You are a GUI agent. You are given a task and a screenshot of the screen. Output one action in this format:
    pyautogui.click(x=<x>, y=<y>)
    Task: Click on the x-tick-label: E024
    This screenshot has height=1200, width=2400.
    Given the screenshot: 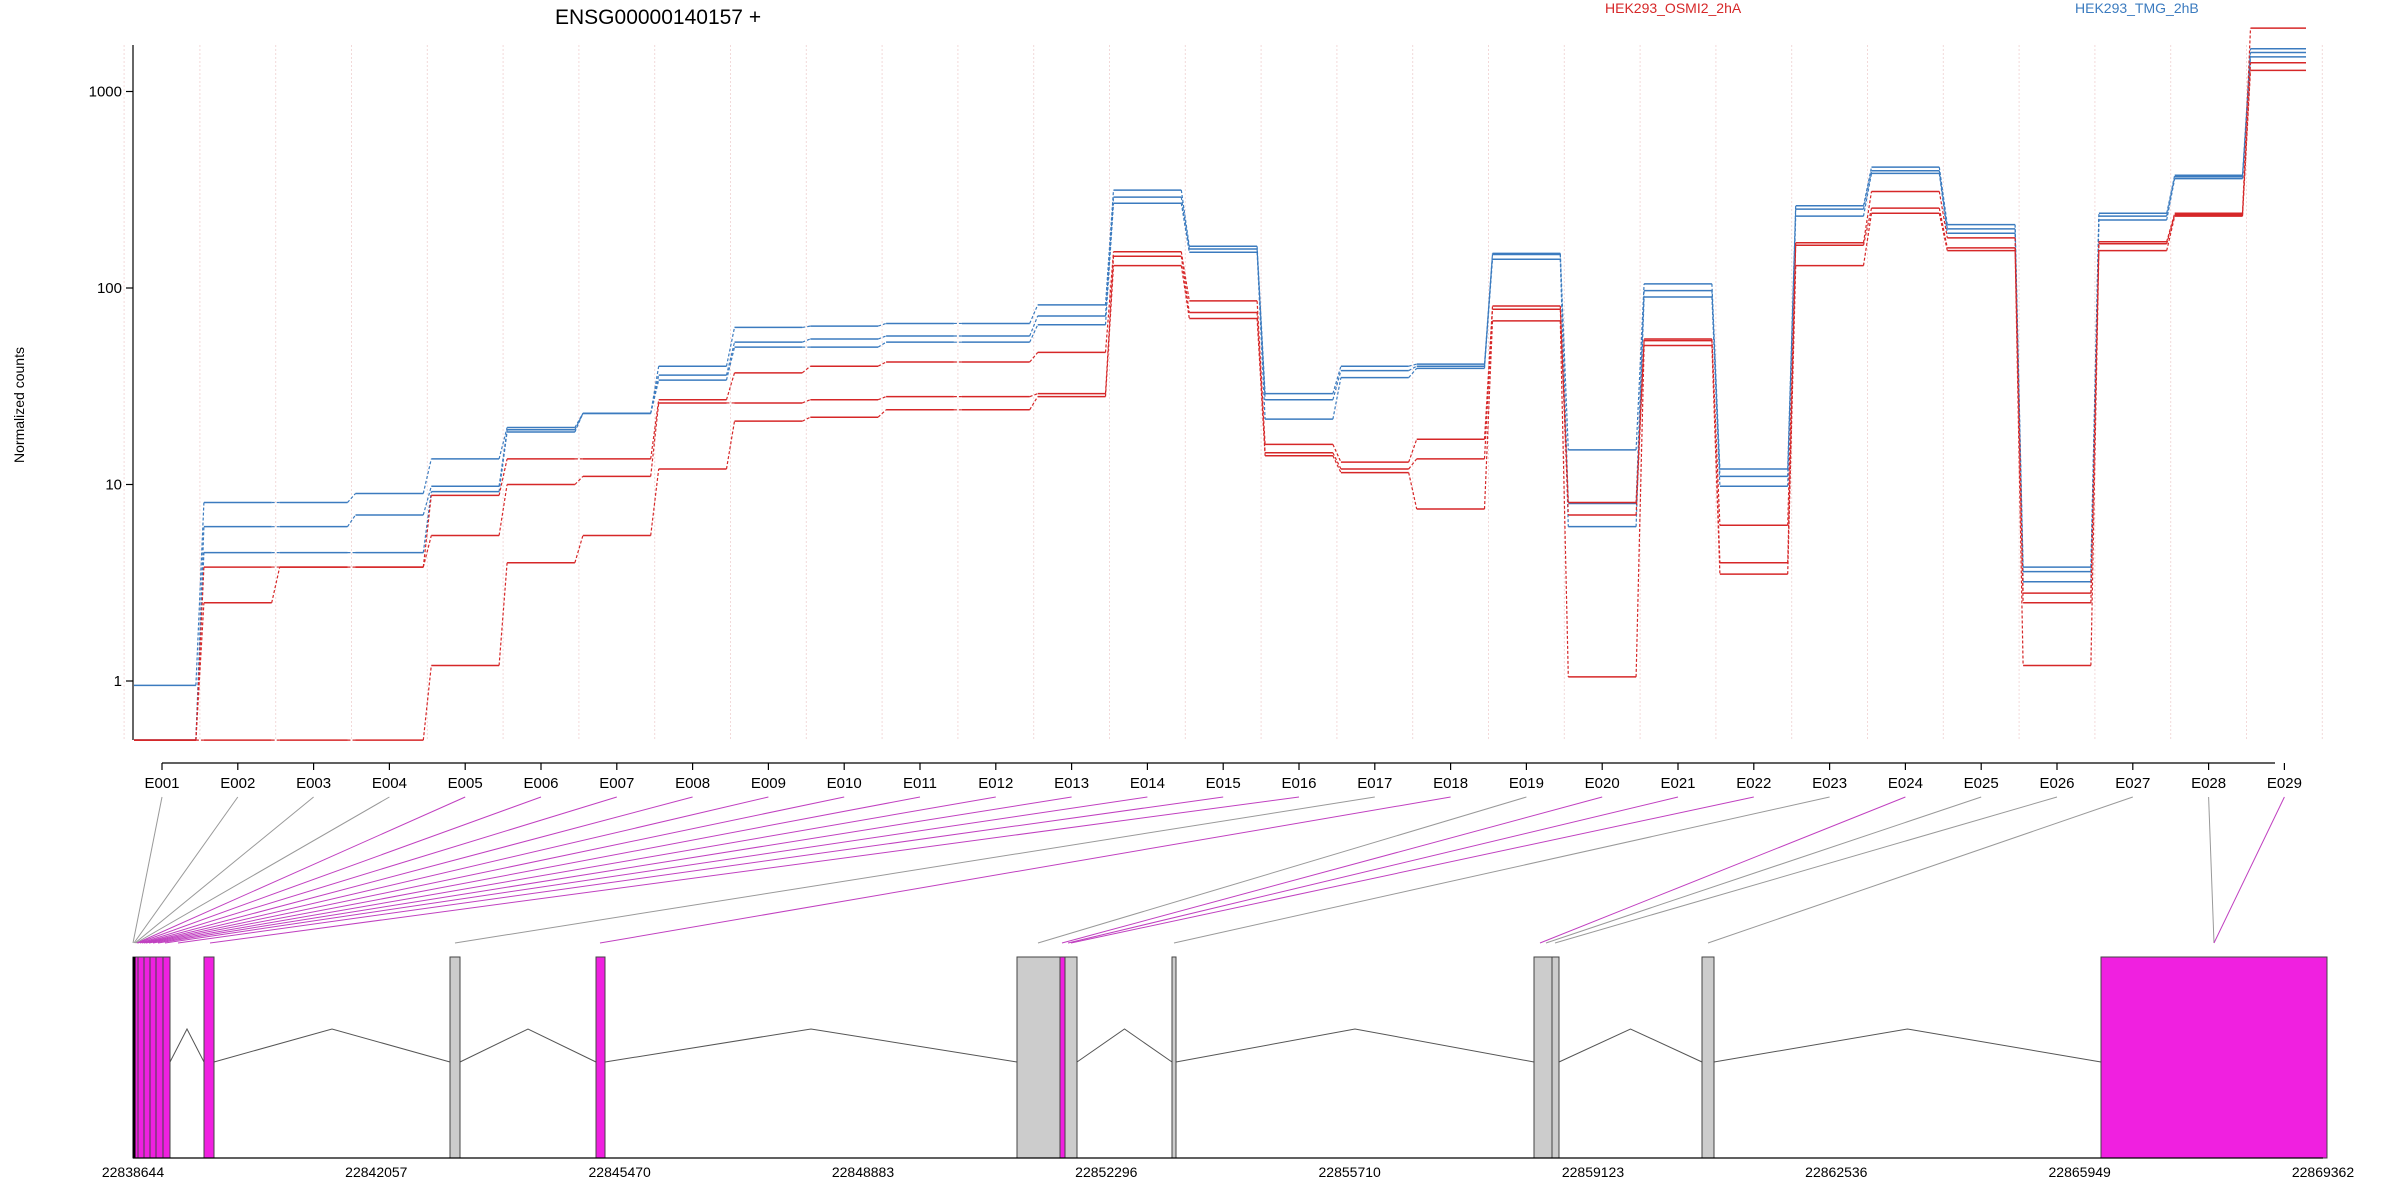 What is the action you would take?
    pyautogui.click(x=1905, y=783)
    